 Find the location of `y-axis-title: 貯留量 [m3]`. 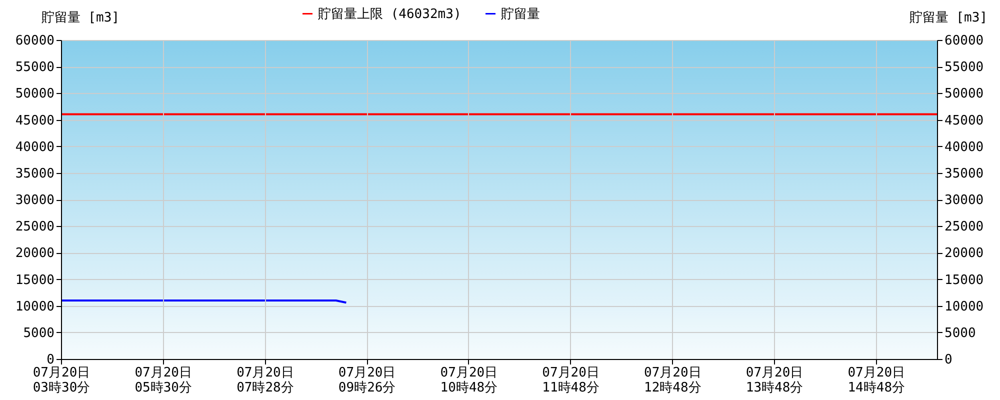

y-axis-title: 貯留量 [m3] is located at coordinates (80, 18).